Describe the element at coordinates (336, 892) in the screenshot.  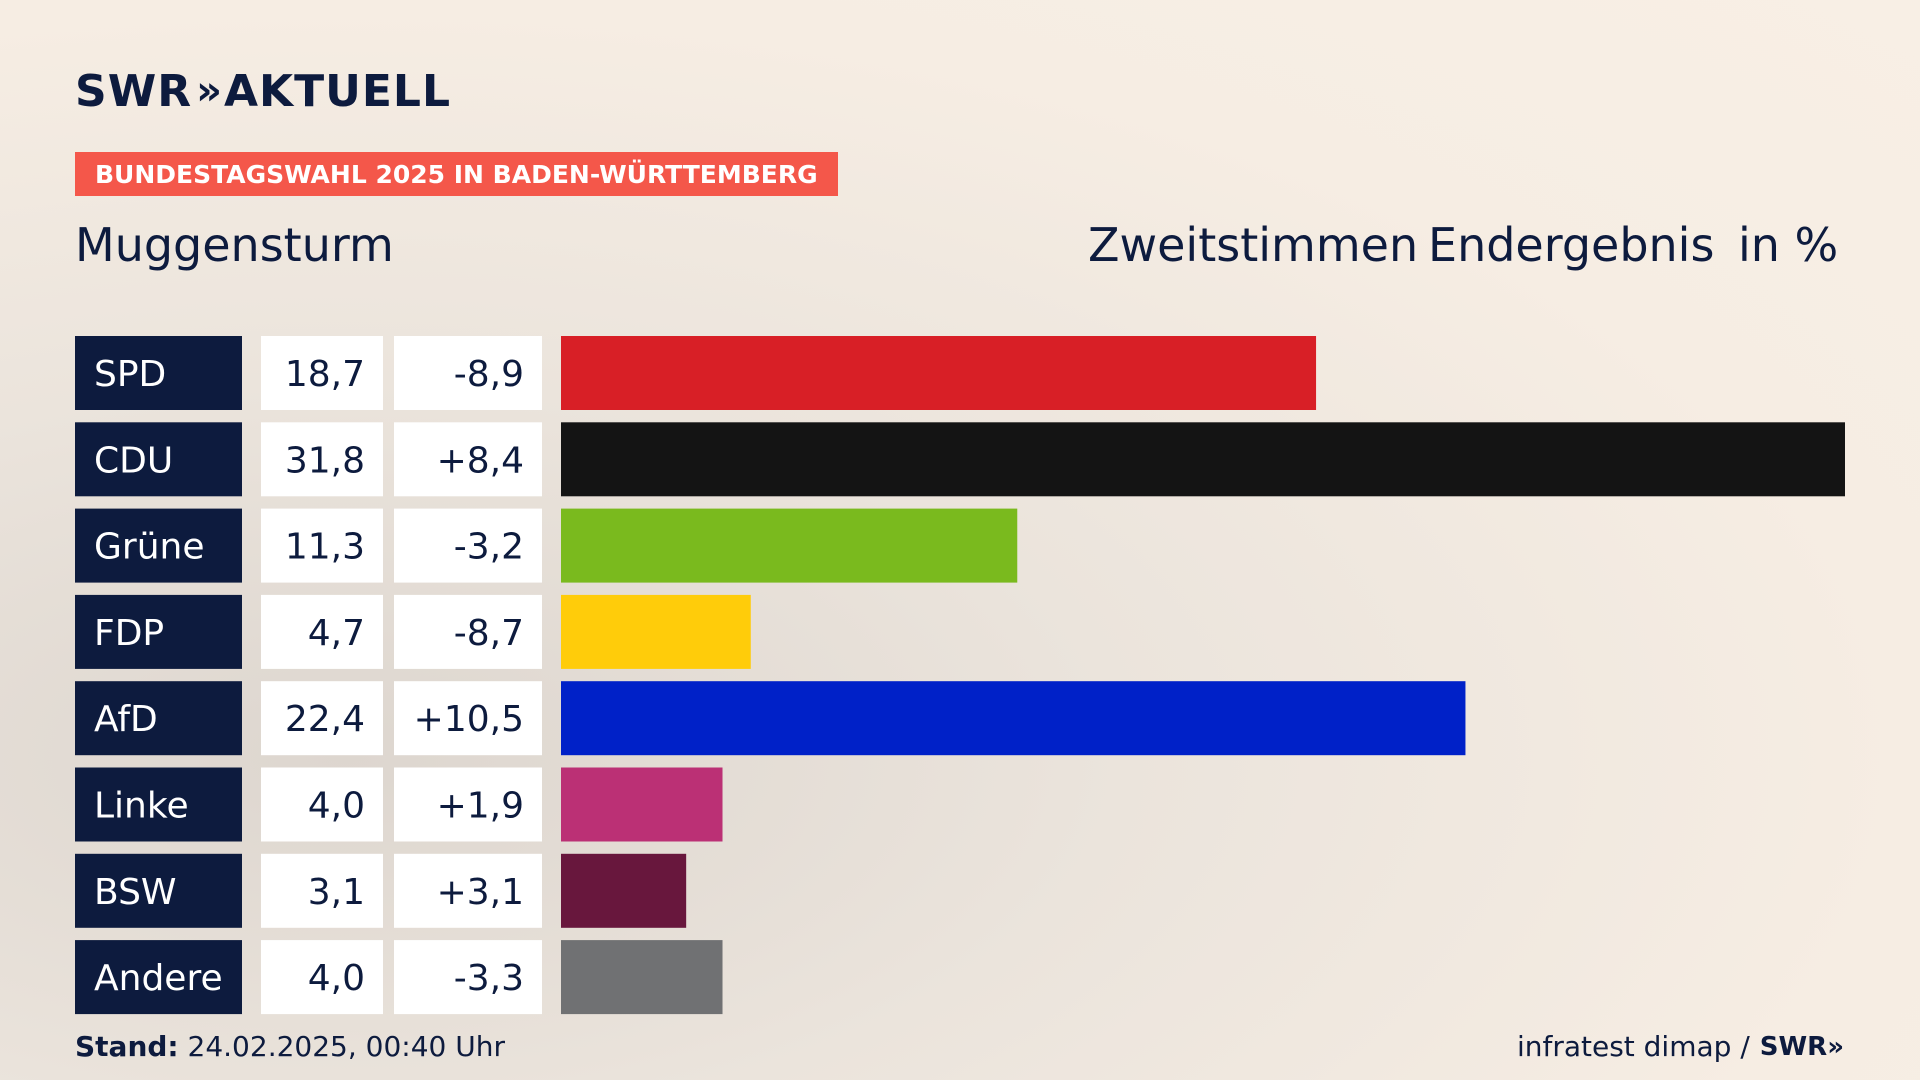
I see `value-label: 3,1` at that location.